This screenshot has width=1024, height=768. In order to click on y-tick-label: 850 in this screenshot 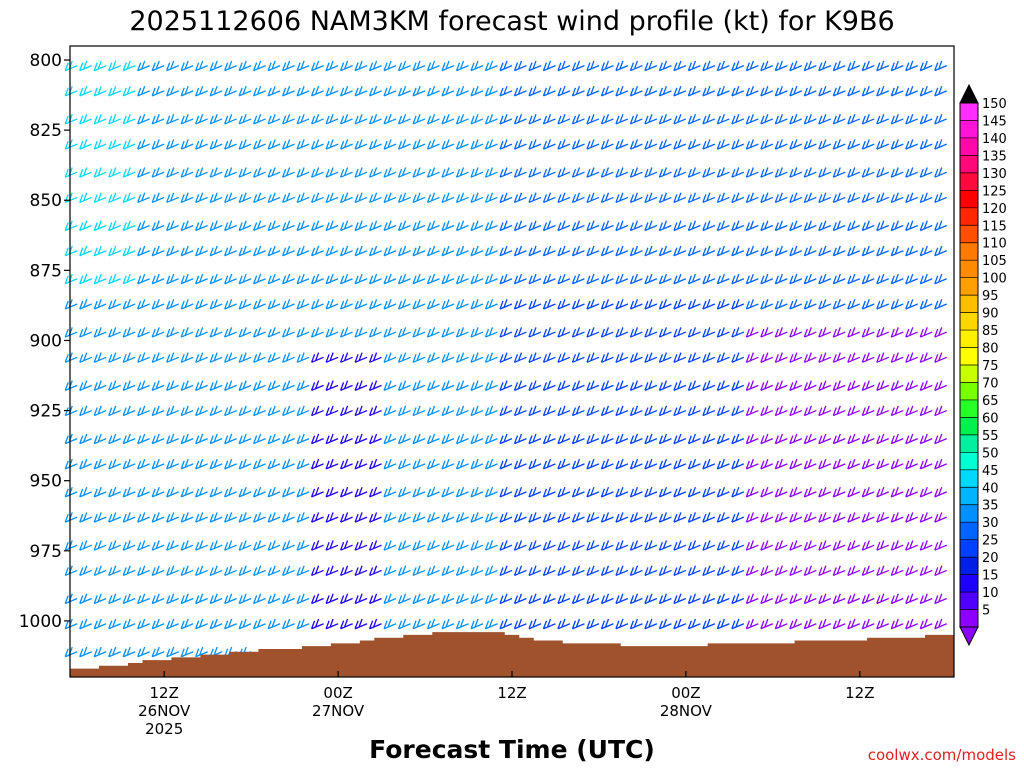, I will do `click(46, 201)`.